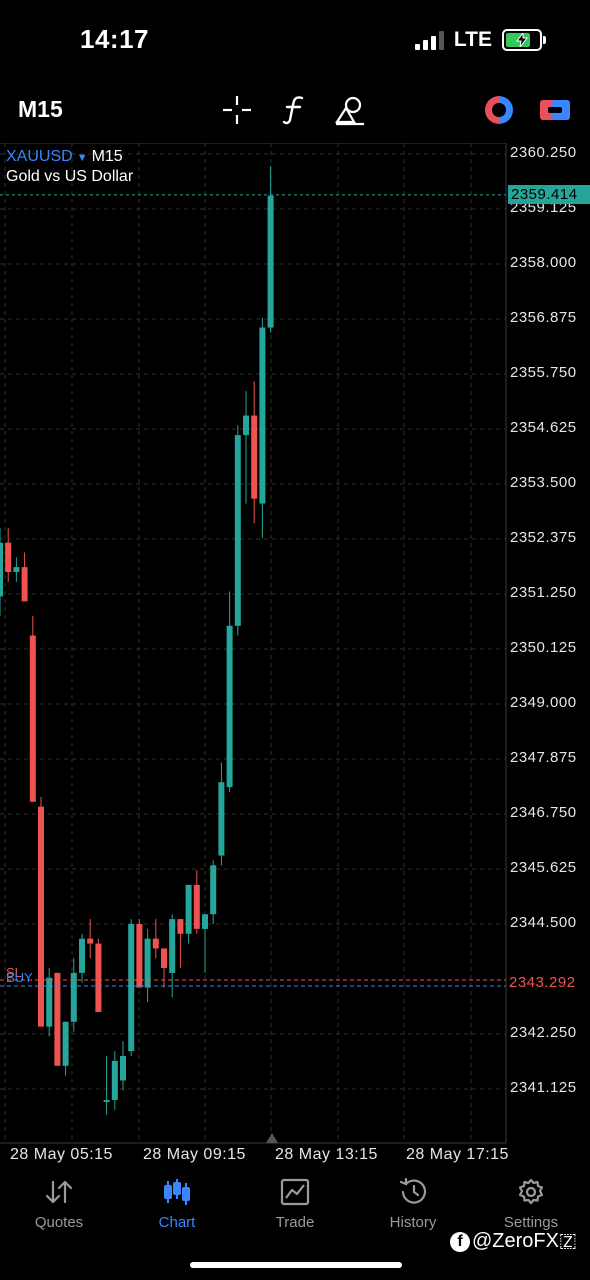 The width and height of the screenshot is (590, 1280). Describe the element at coordinates (543, 592) in the screenshot. I see `price-tick-label: 2351.250` at that location.